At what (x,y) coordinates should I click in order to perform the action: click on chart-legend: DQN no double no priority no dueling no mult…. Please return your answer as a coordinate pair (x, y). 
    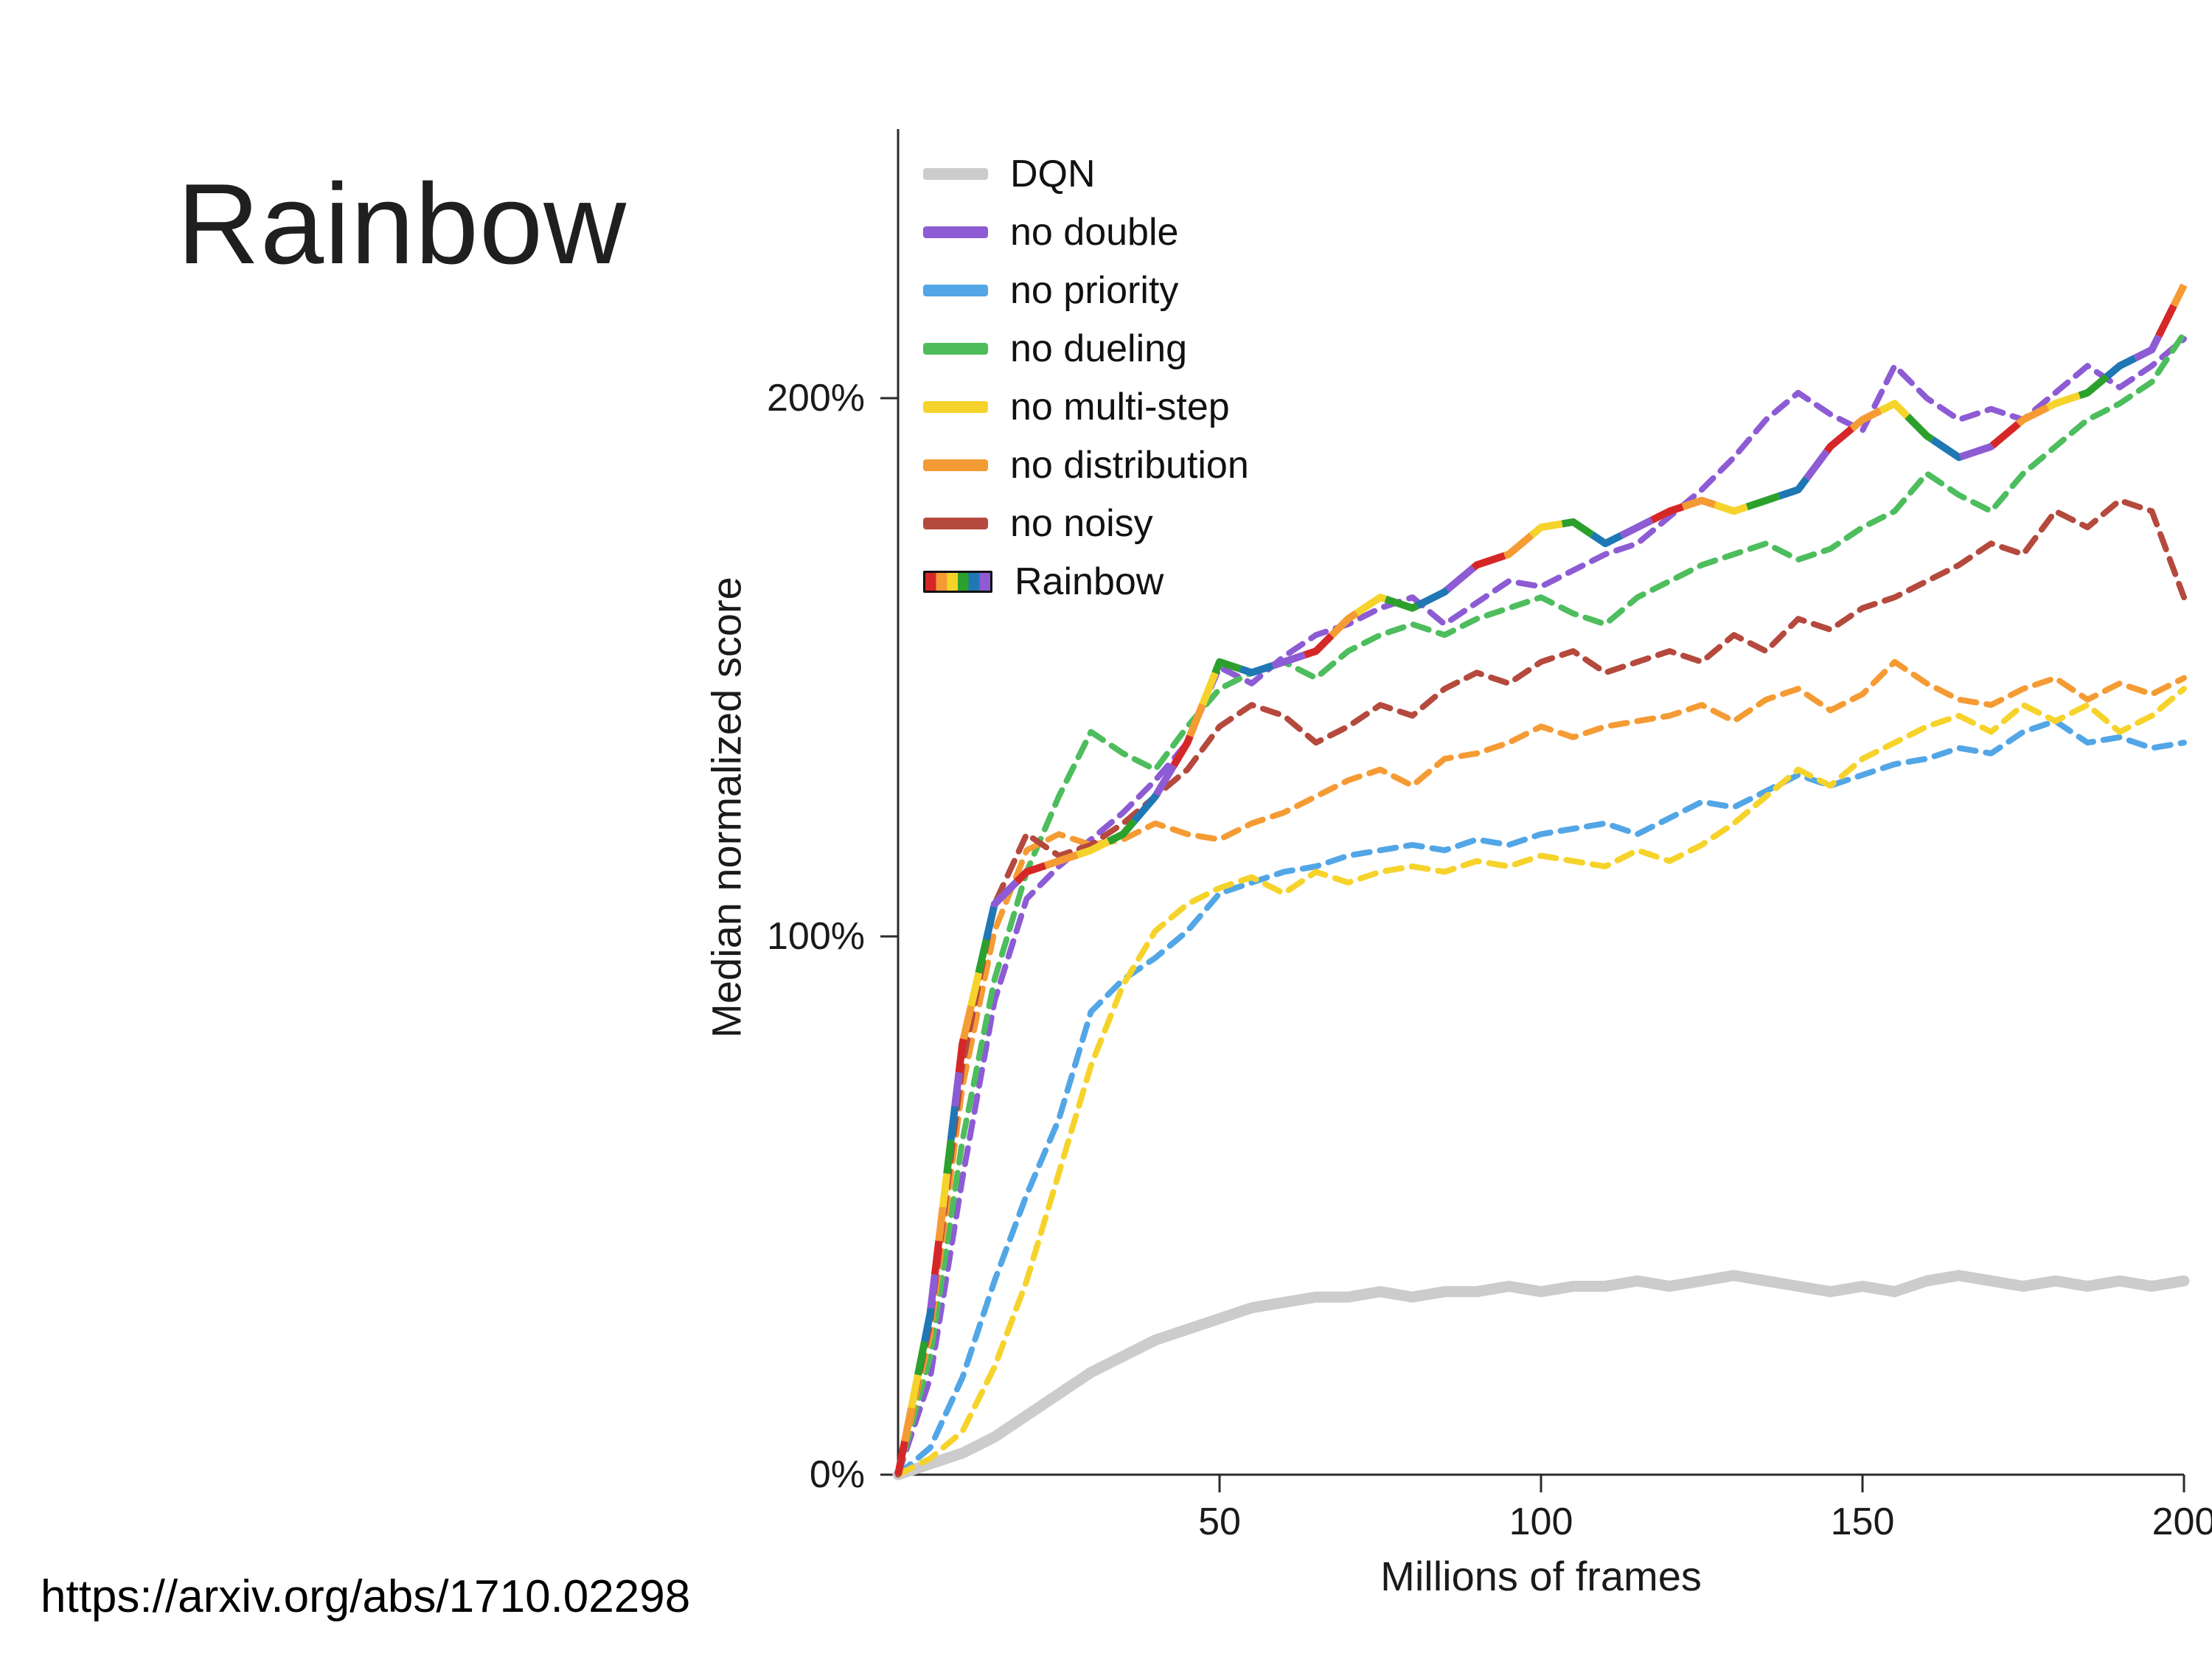
    Looking at the image, I should click on (1086, 378).